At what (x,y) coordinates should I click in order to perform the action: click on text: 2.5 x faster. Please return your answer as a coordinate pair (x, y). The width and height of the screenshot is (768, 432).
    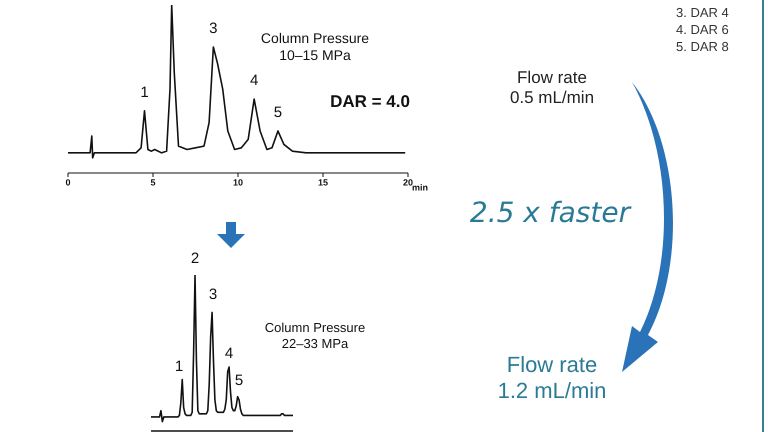
    Looking at the image, I should click on (550, 213).